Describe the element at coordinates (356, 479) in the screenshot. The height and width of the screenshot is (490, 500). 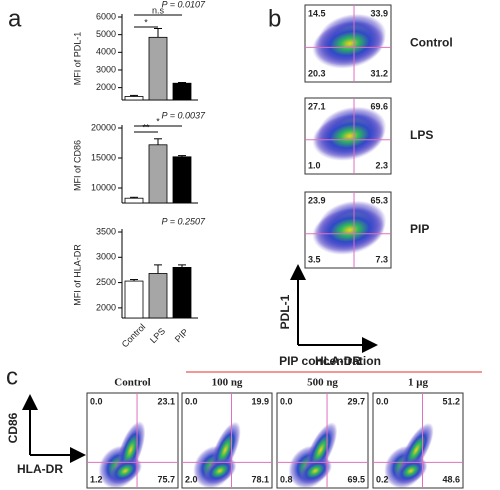
I see `quadrant-value: 69.5` at that location.